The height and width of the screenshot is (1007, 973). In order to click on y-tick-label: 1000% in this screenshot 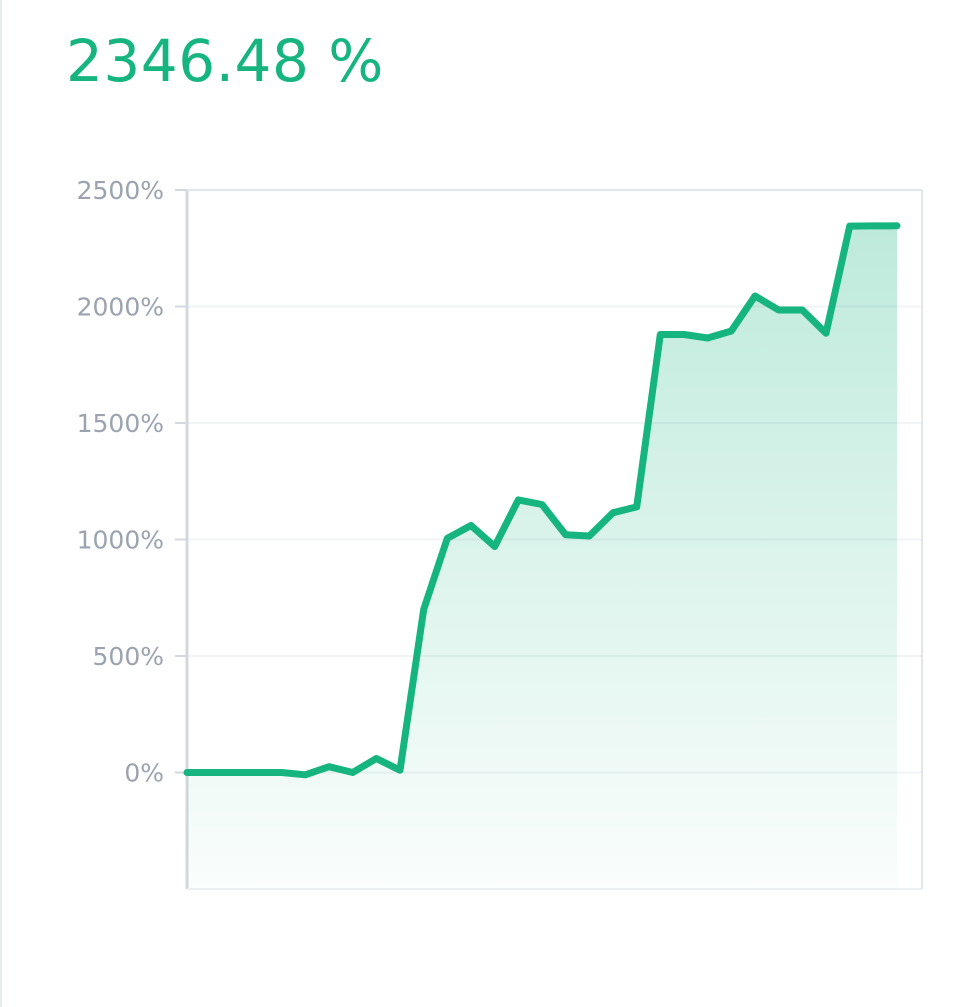, I will do `click(120, 540)`.